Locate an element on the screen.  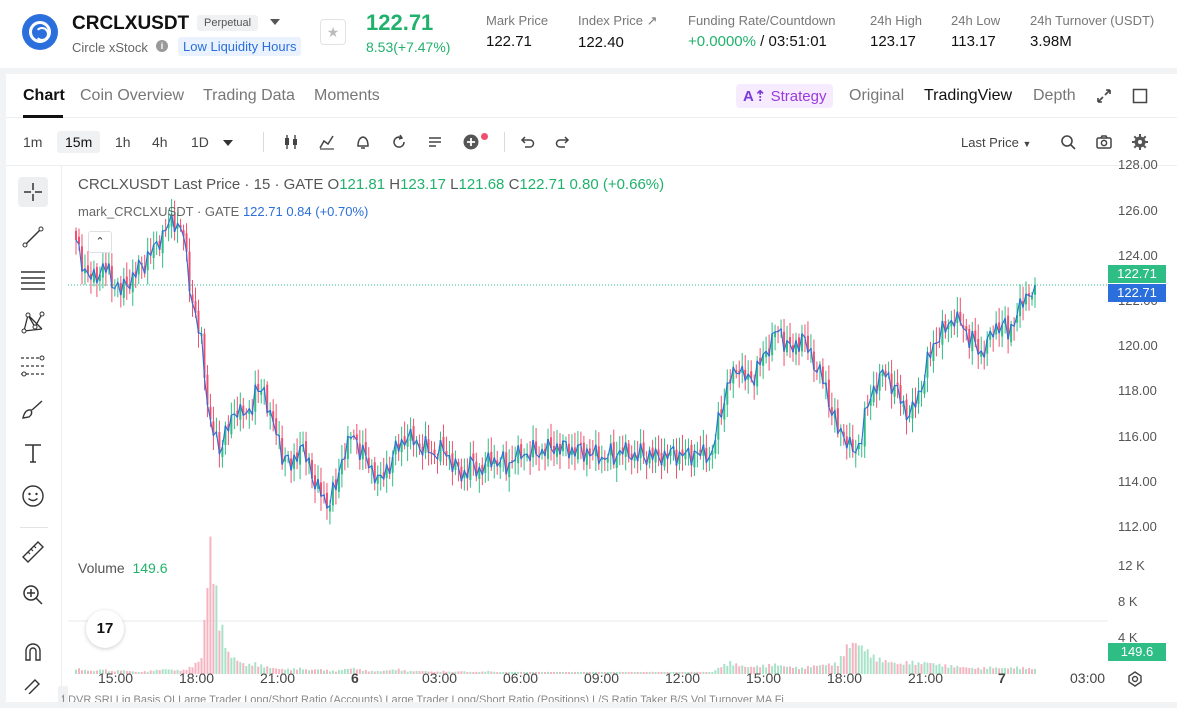
fullscreen-icon is located at coordinates (1104, 96).